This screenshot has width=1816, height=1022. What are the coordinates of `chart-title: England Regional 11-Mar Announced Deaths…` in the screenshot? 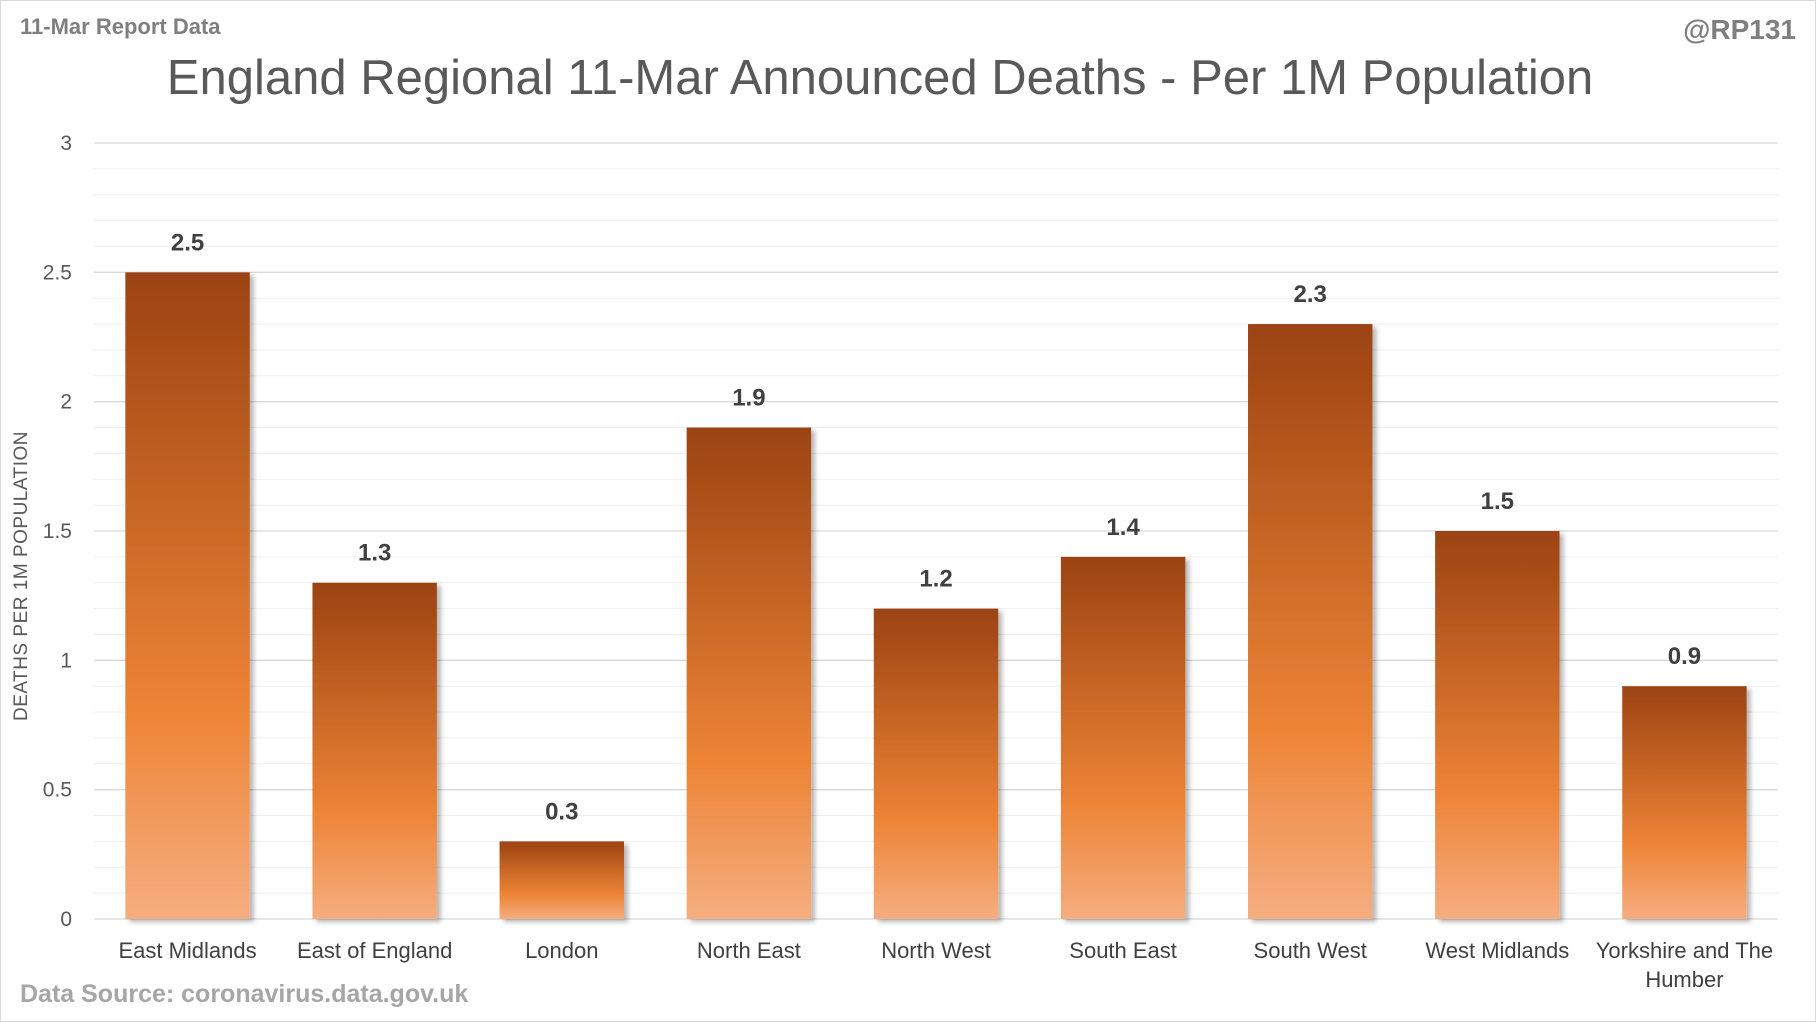 It's located at (880, 78).